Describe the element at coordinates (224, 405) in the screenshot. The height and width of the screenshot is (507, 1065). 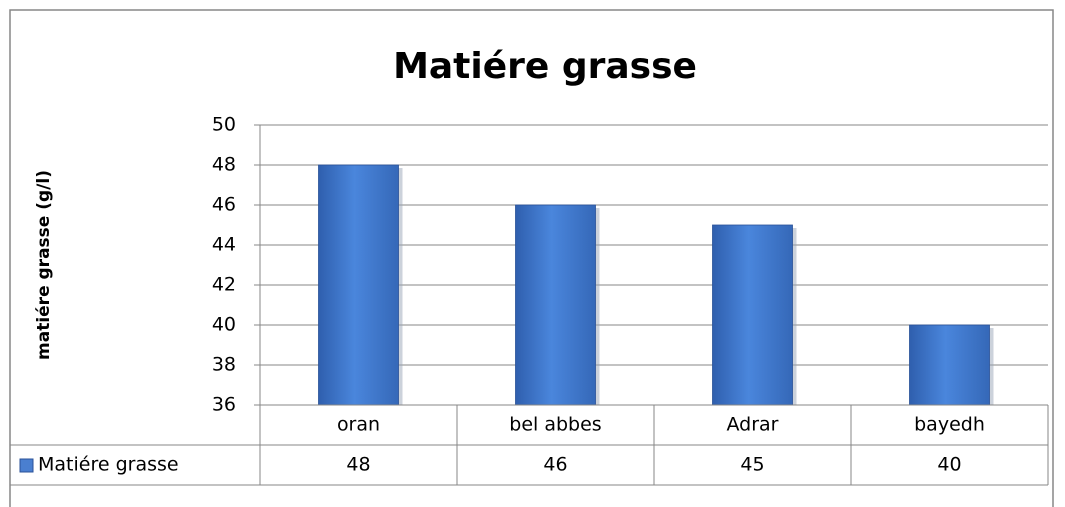
I see `y-tick-label: 36` at that location.